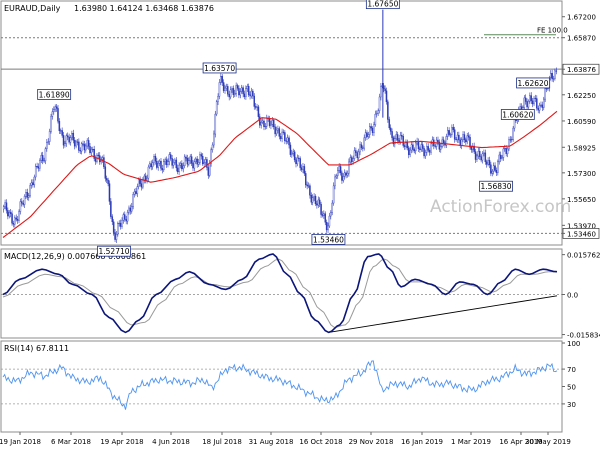 The image size is (600, 450). Describe the element at coordinates (552, 31) in the screenshot. I see `fe-label: FE 100.0` at that location.